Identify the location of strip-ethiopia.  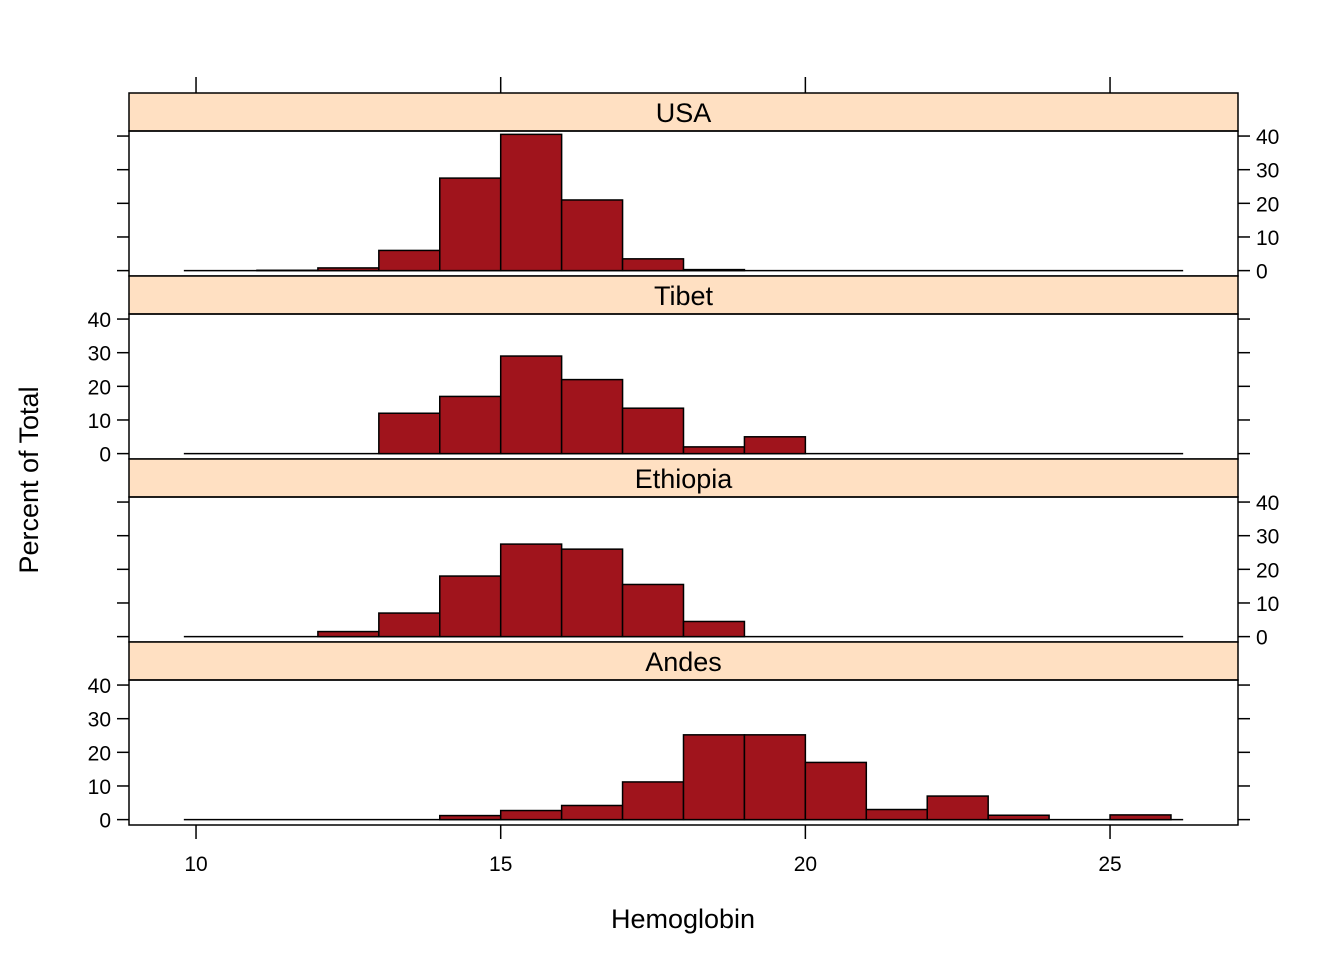
(683, 478).